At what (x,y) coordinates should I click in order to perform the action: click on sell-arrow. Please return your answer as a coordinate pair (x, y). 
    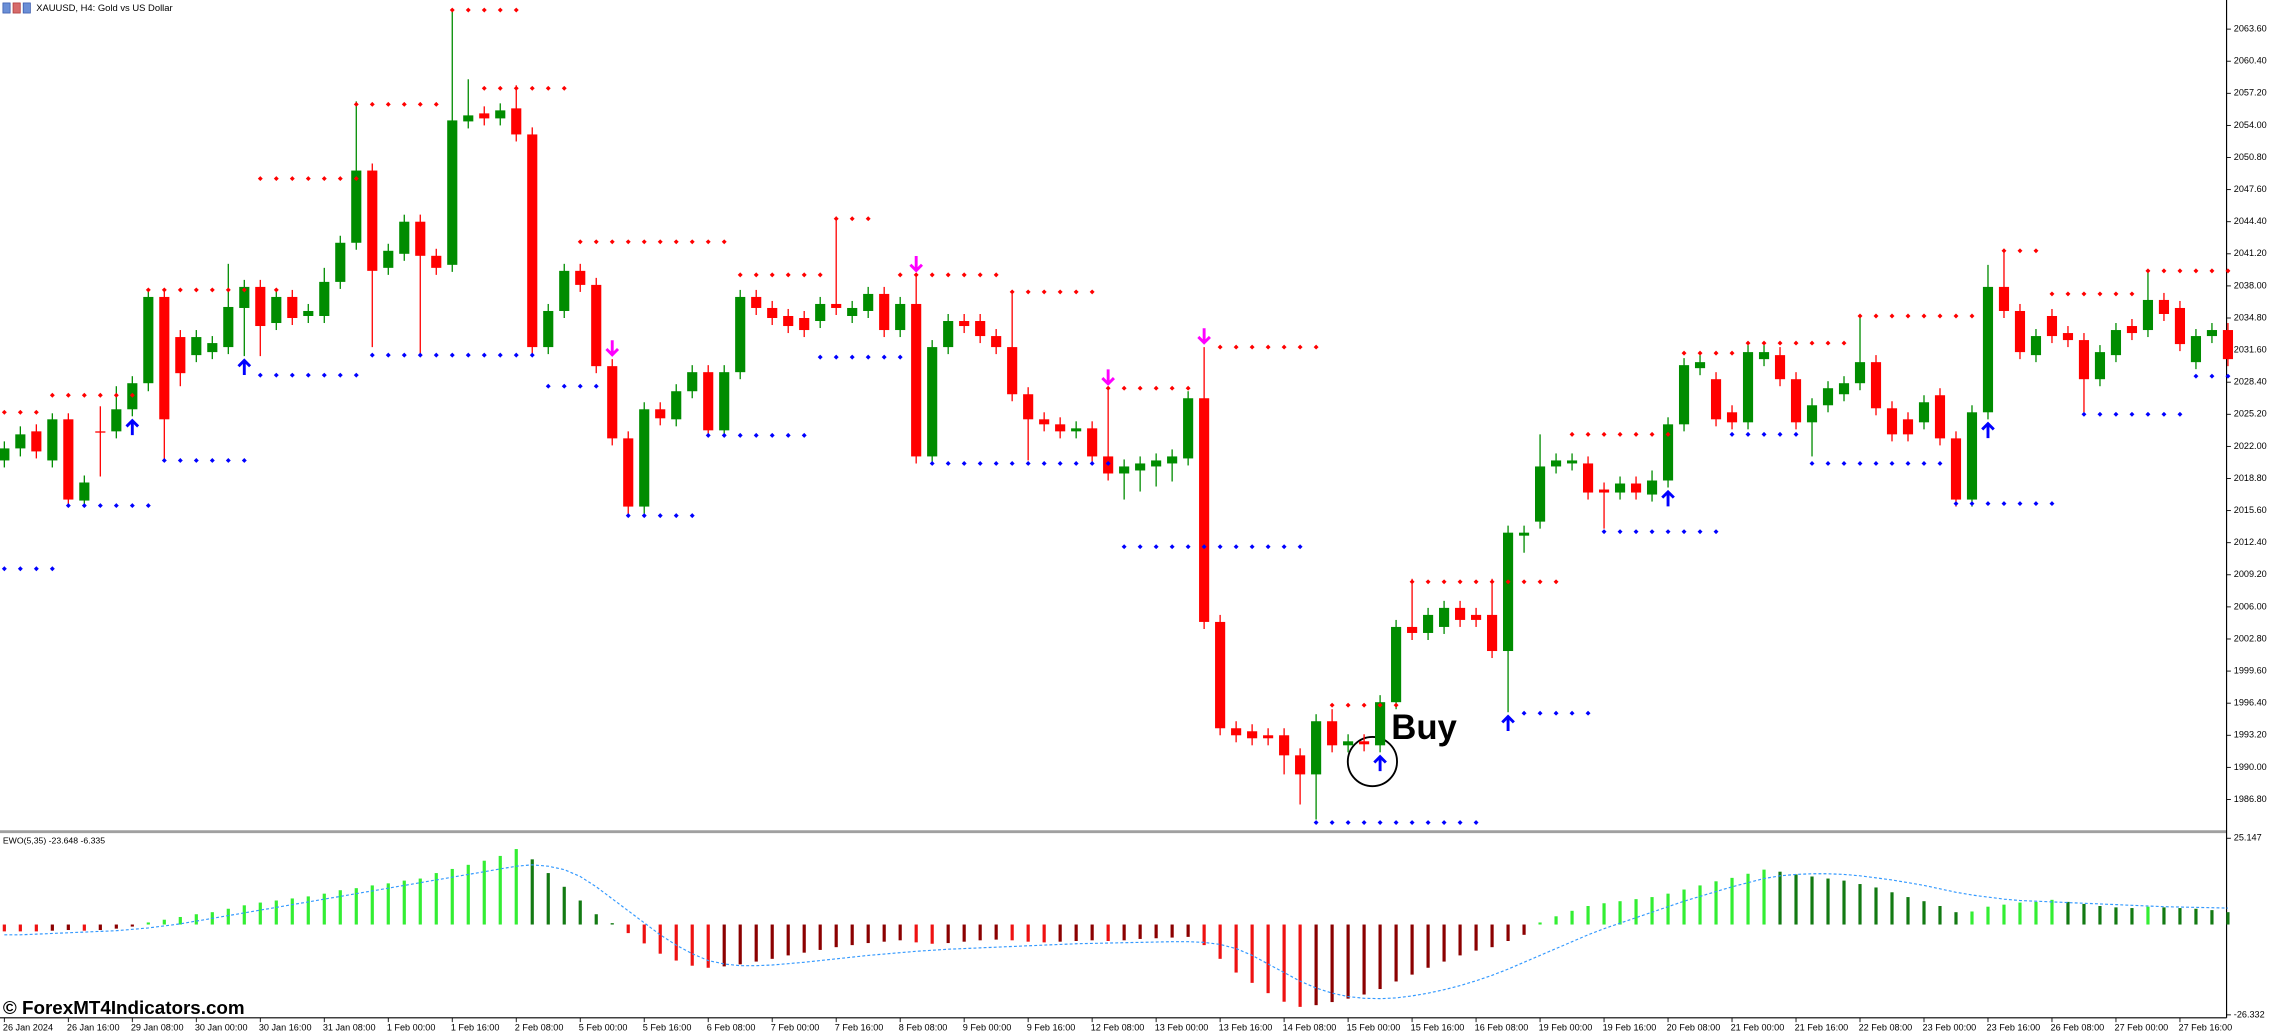
    Looking at the image, I should click on (916, 264).